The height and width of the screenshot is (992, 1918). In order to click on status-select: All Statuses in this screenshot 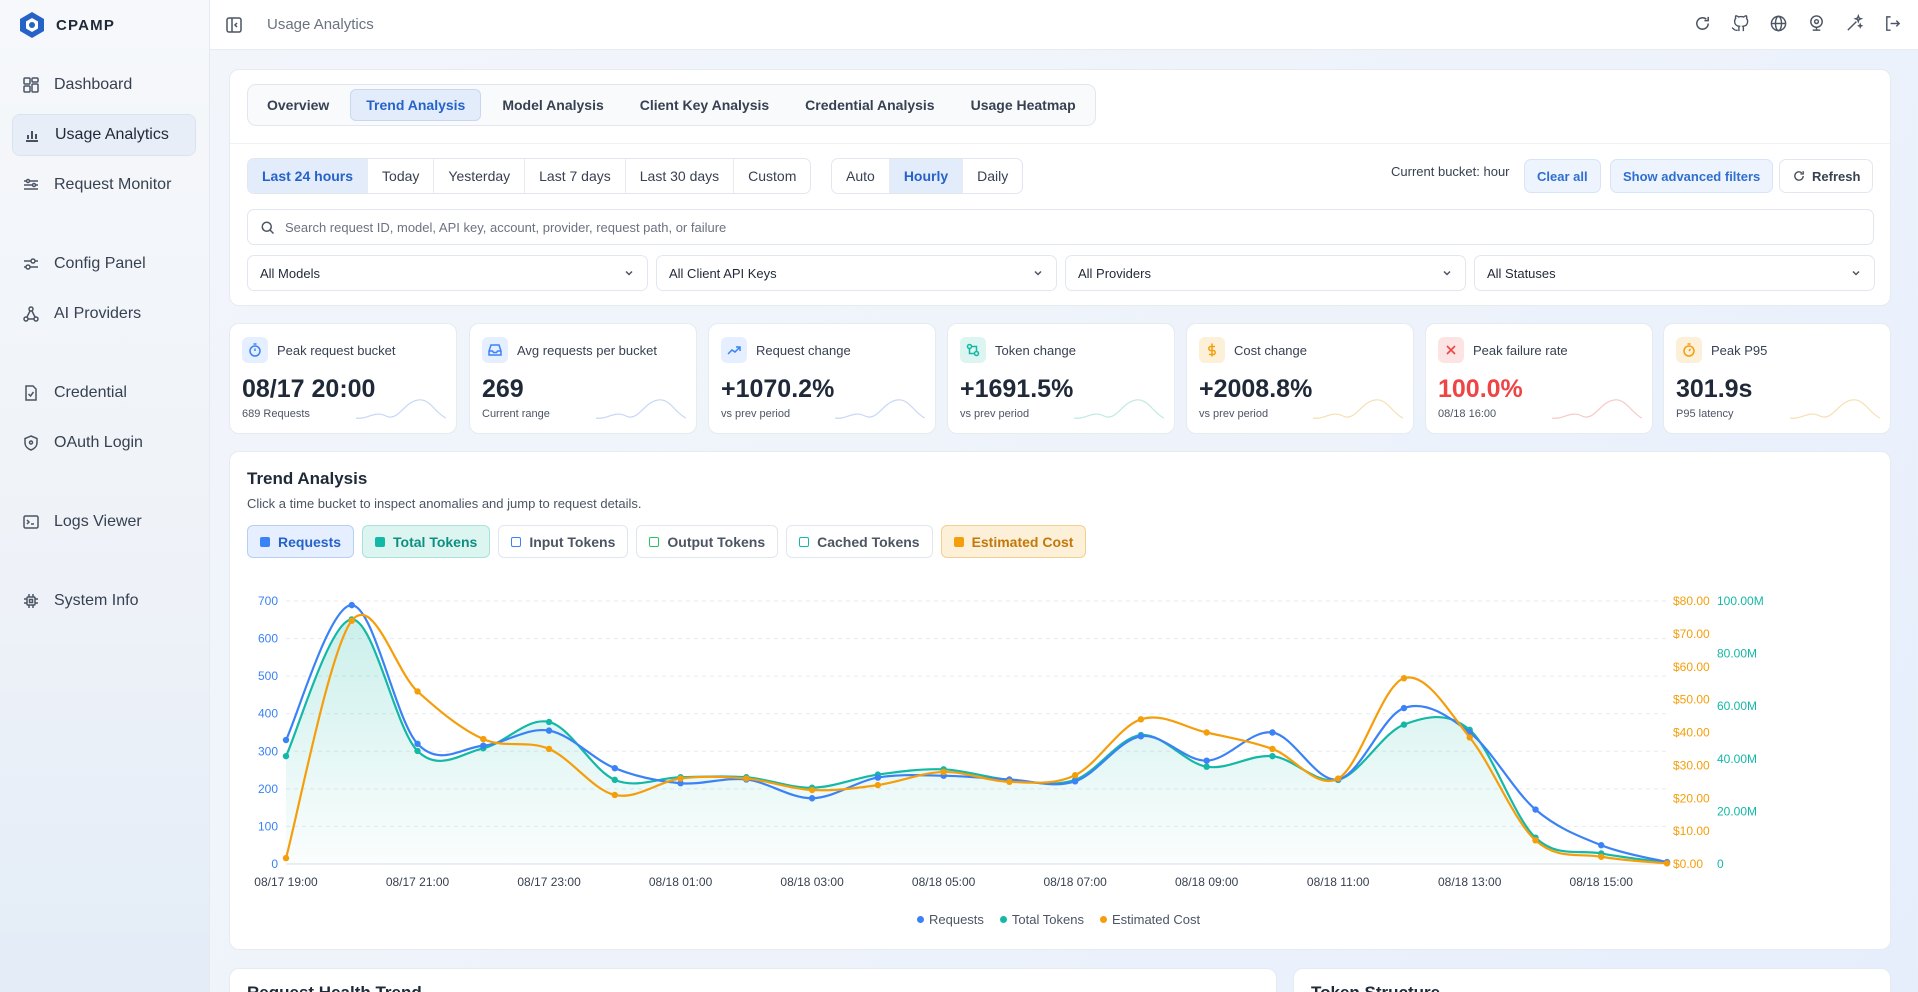, I will do `click(1674, 273)`.